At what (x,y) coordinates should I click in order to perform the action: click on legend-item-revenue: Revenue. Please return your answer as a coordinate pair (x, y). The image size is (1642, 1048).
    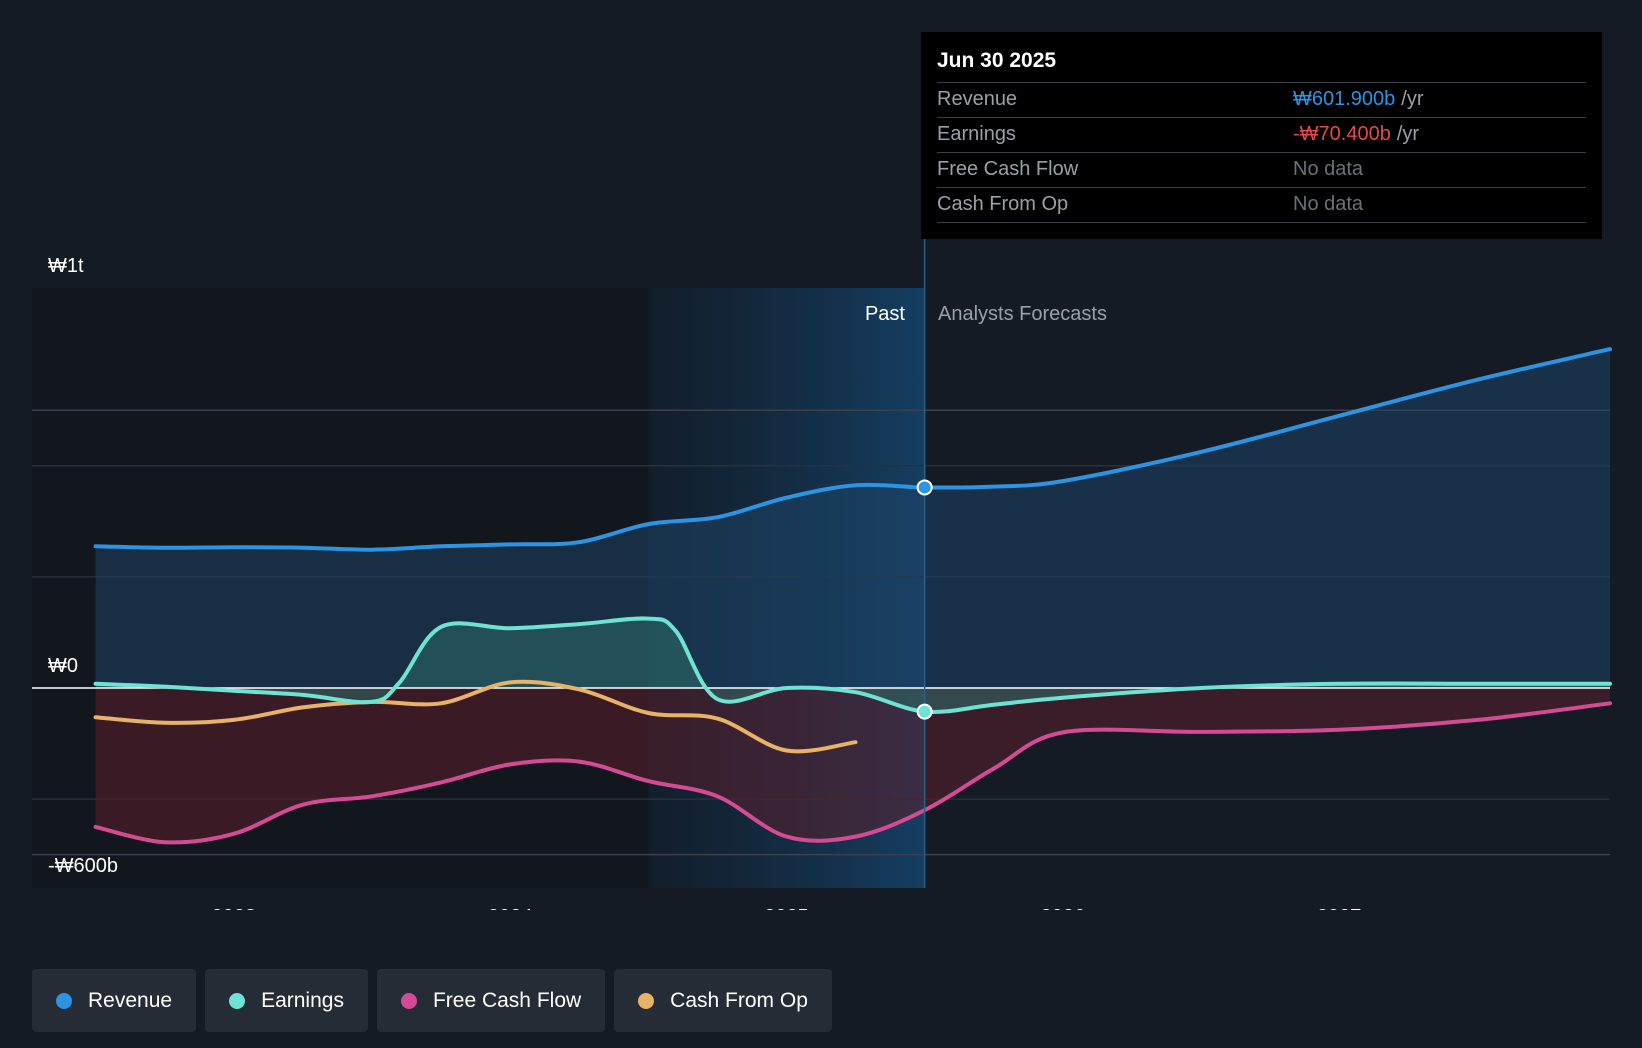
    Looking at the image, I should click on (114, 1000).